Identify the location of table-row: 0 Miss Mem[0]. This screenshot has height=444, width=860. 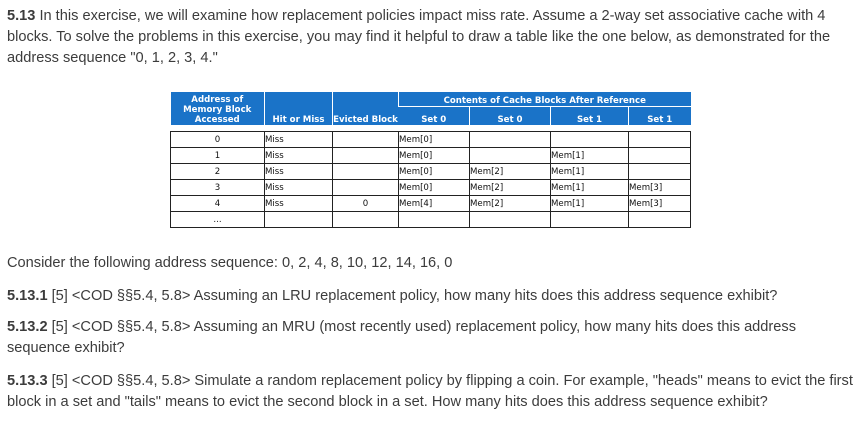
(430, 139).